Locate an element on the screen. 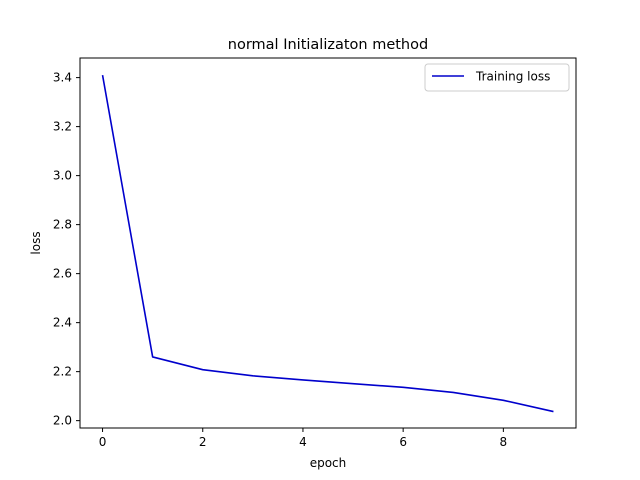 The width and height of the screenshot is (640, 480). y-tick-label: 2.6 is located at coordinates (62, 274).